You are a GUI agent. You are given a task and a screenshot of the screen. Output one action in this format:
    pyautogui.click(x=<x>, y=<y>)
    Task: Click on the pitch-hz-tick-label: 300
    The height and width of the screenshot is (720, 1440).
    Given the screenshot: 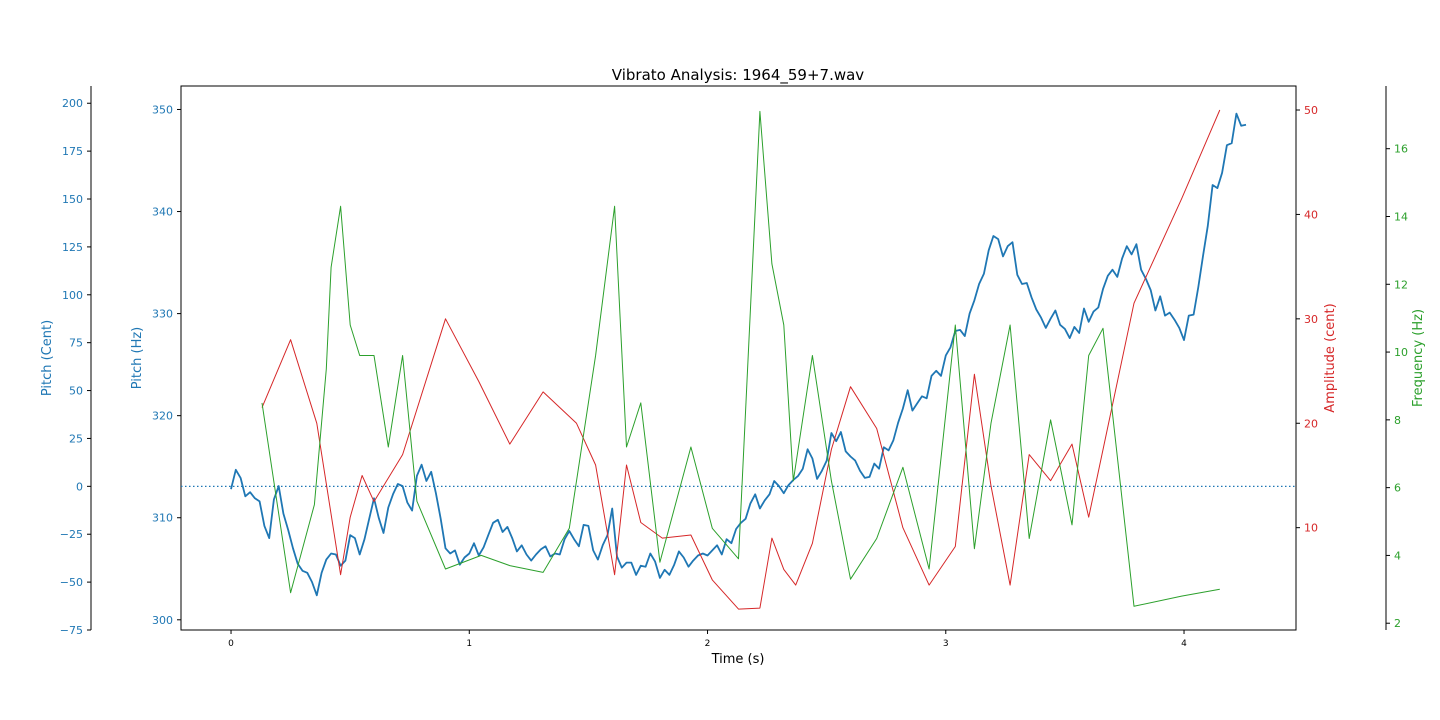 What is the action you would take?
    pyautogui.click(x=162, y=620)
    